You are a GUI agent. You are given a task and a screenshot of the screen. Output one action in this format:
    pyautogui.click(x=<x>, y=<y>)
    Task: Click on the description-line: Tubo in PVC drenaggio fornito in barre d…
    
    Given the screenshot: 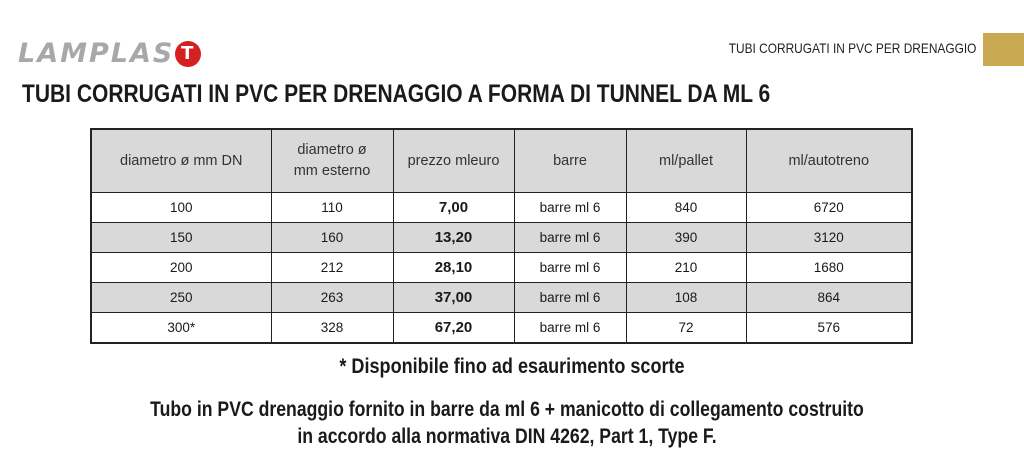 What is the action you would take?
    pyautogui.click(x=507, y=409)
    